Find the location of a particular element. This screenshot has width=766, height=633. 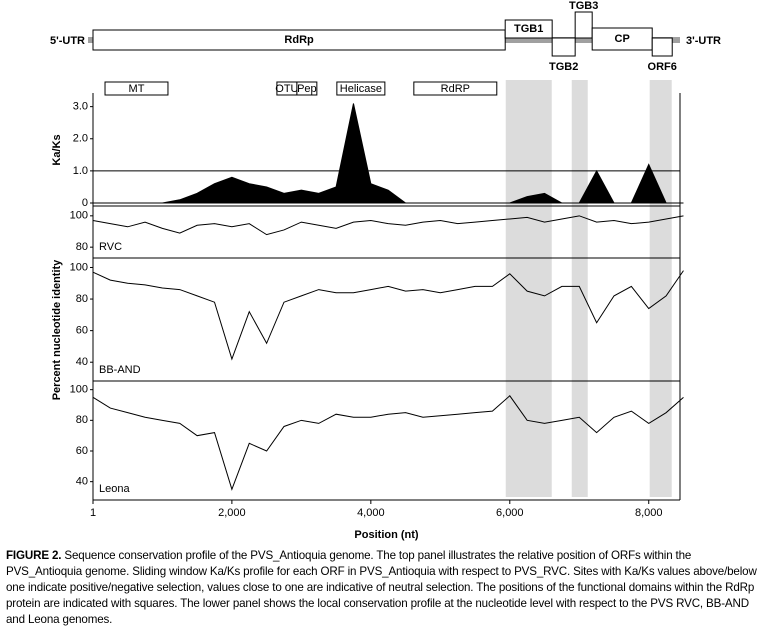

y-tick-label: 0 is located at coordinates (85, 203).